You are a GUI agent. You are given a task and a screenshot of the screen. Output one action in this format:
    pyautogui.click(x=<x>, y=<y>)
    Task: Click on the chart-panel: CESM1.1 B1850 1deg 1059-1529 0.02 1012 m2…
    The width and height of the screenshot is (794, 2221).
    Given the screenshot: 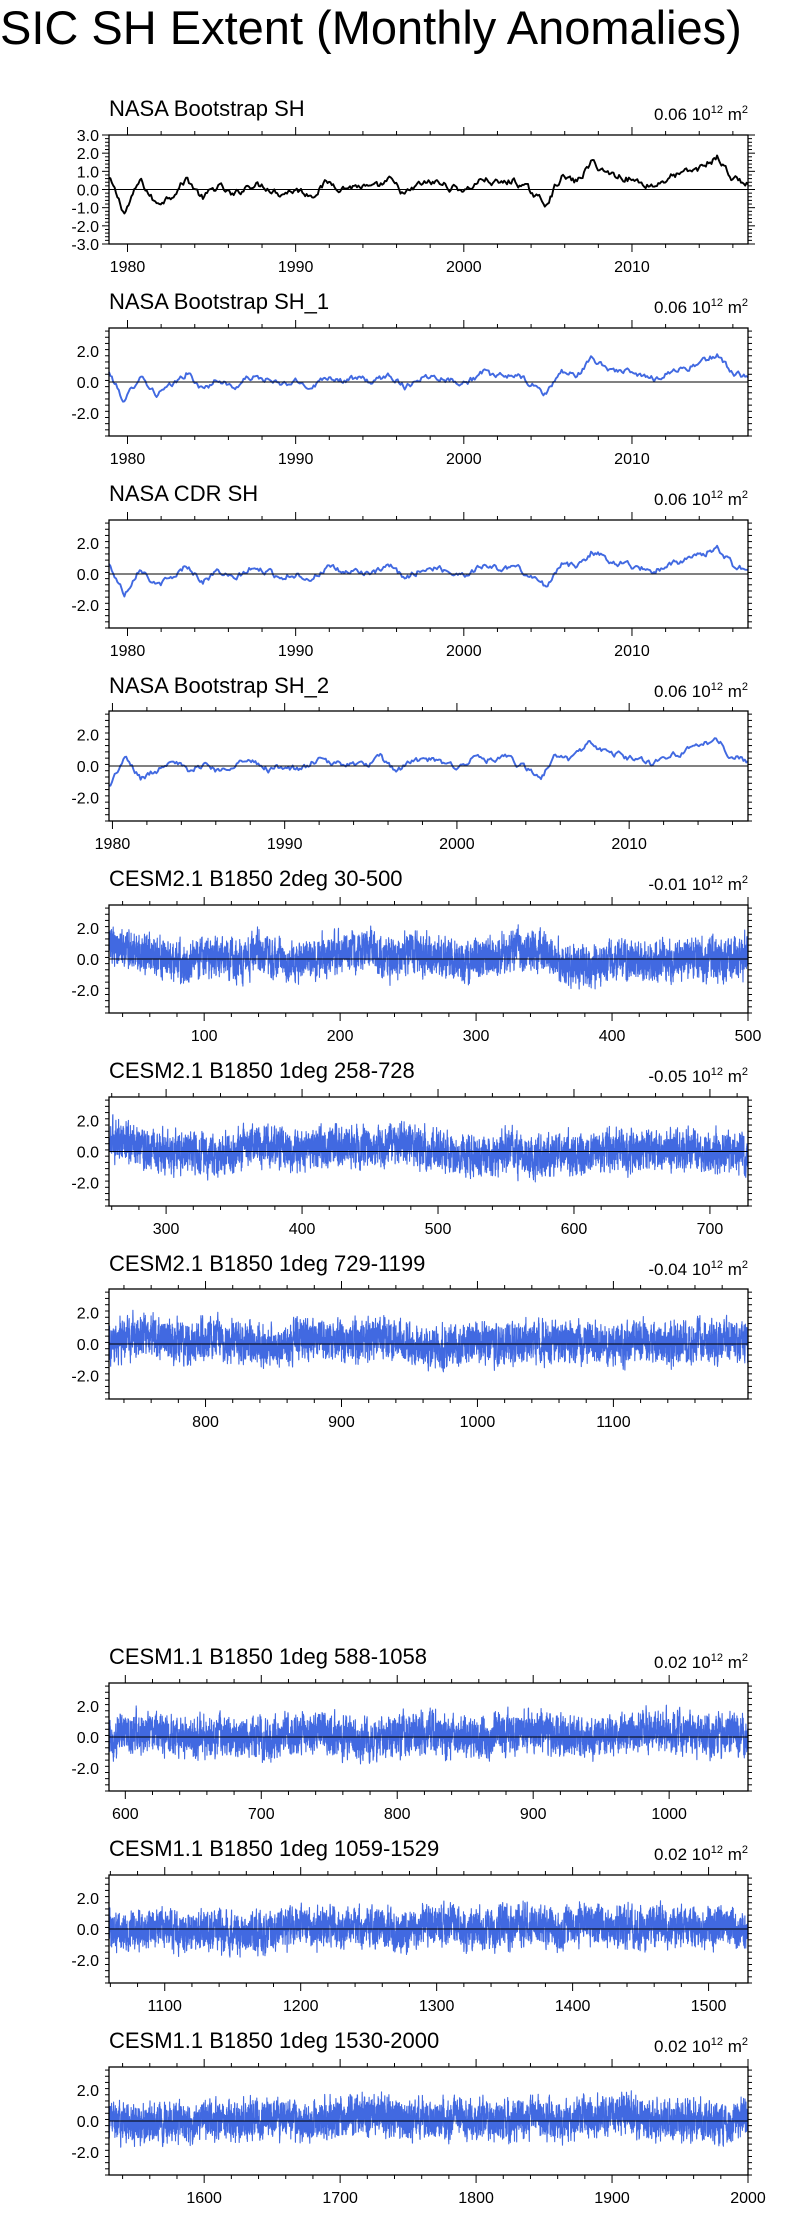 What is the action you would take?
    pyautogui.click(x=411, y=1925)
    